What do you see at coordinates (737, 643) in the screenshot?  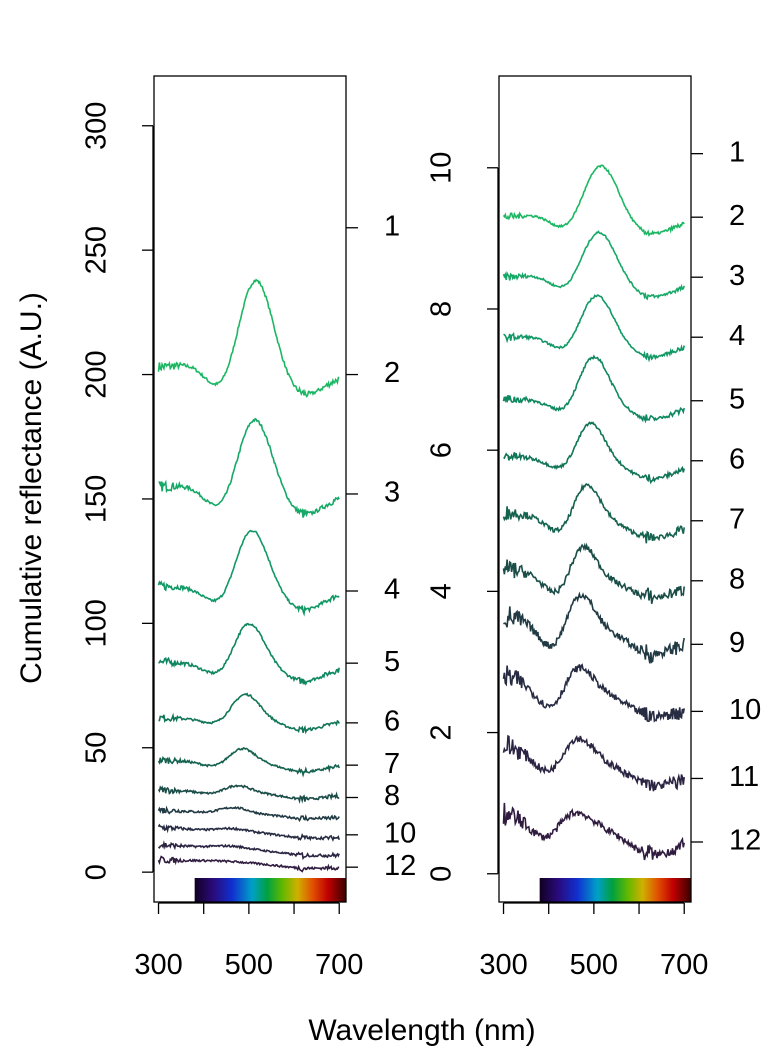 I see `series-label: 9` at bounding box center [737, 643].